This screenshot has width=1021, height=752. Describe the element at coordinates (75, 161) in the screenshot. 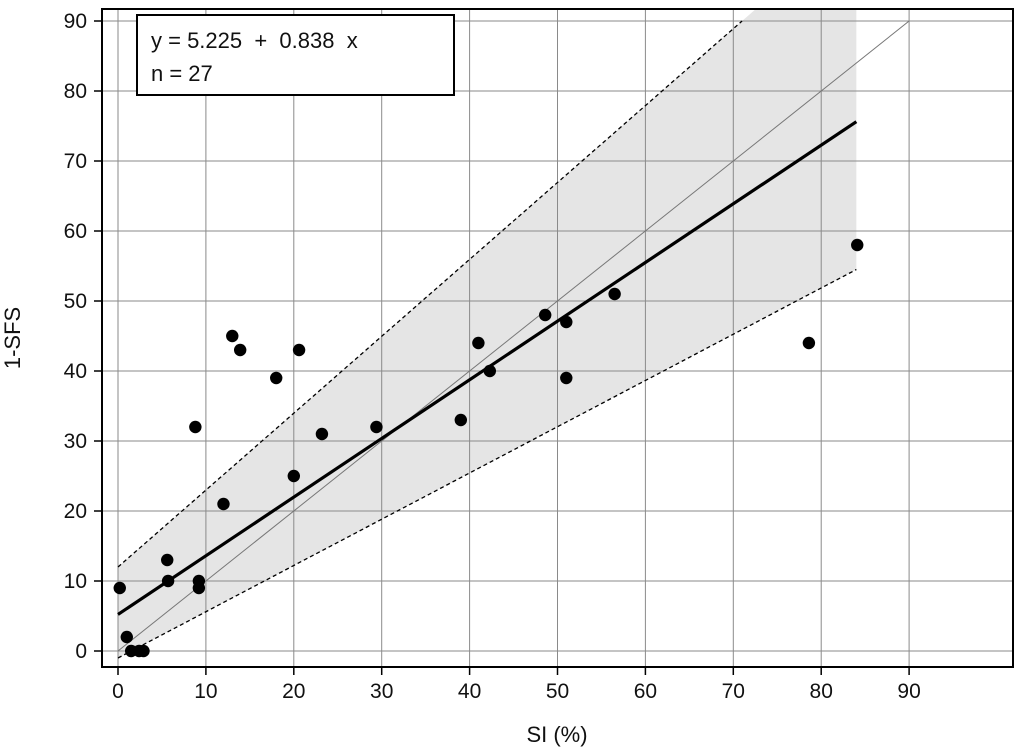

I see `y-tick-label: 70` at that location.